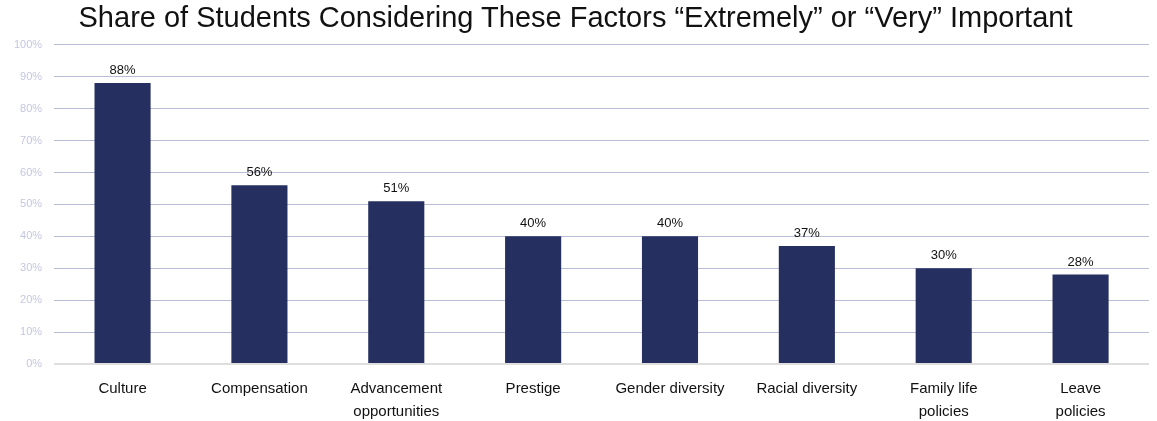 The image size is (1157, 421). What do you see at coordinates (123, 70) in the screenshot?
I see `data-label: 88%` at bounding box center [123, 70].